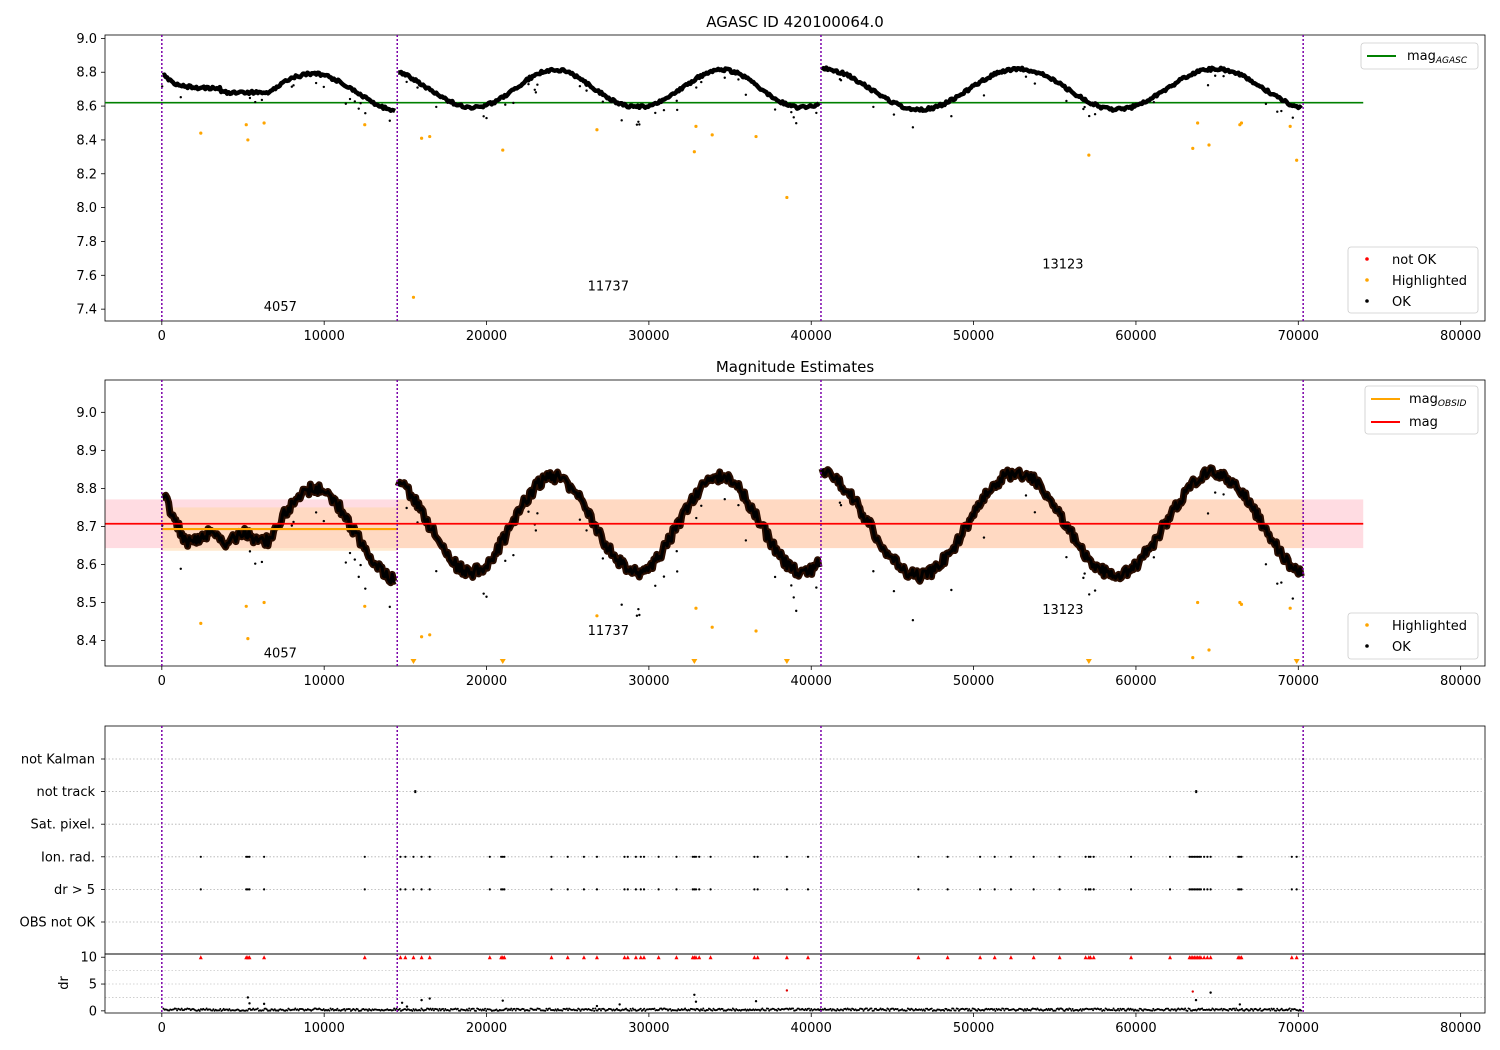 This screenshot has width=1500, height=1050. I want to click on y-tick-label: 8.9, so click(86, 451).